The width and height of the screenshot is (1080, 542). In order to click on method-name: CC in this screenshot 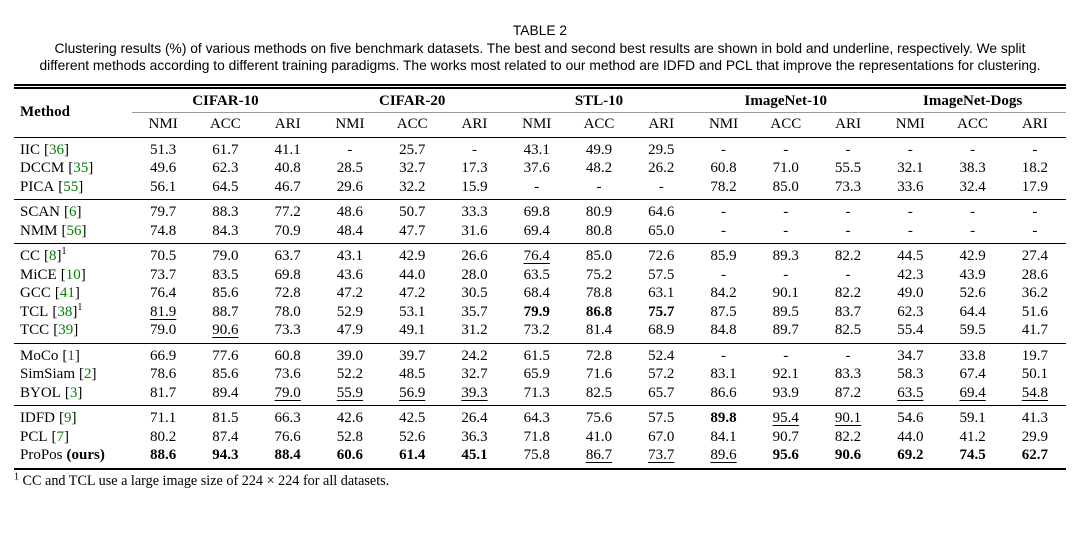, I will do `click(30, 256)`.